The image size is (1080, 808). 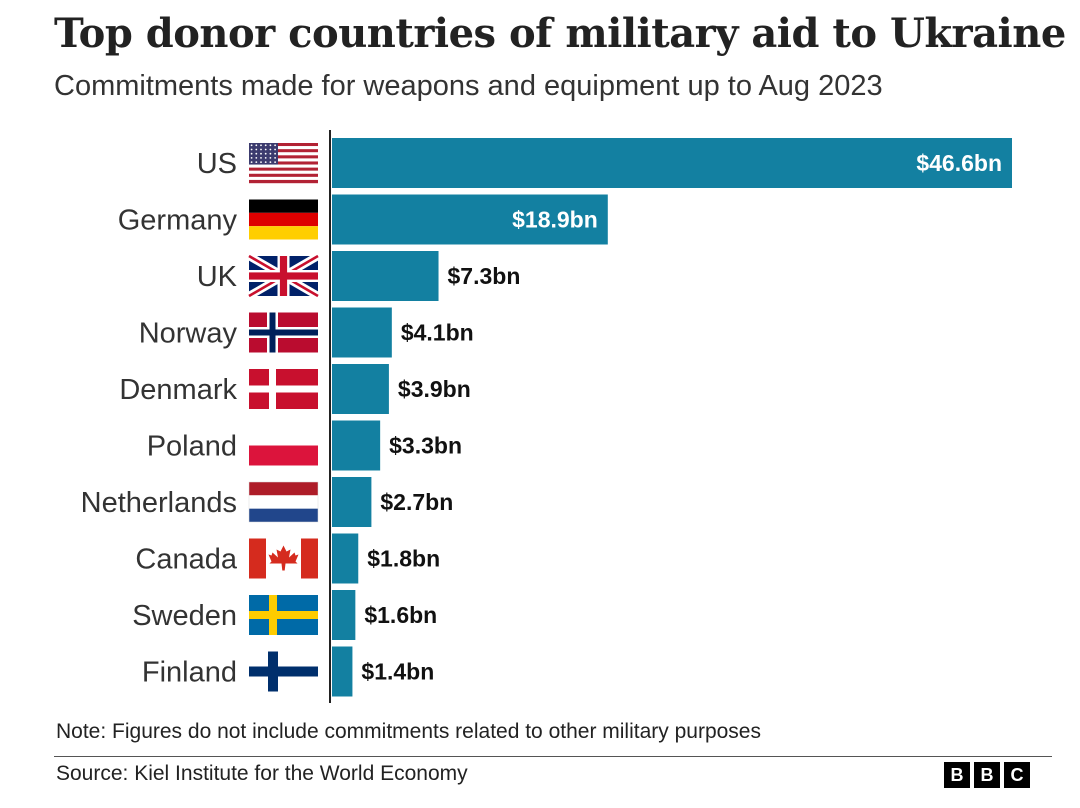 What do you see at coordinates (178, 390) in the screenshot?
I see `category-label: Denmark` at bounding box center [178, 390].